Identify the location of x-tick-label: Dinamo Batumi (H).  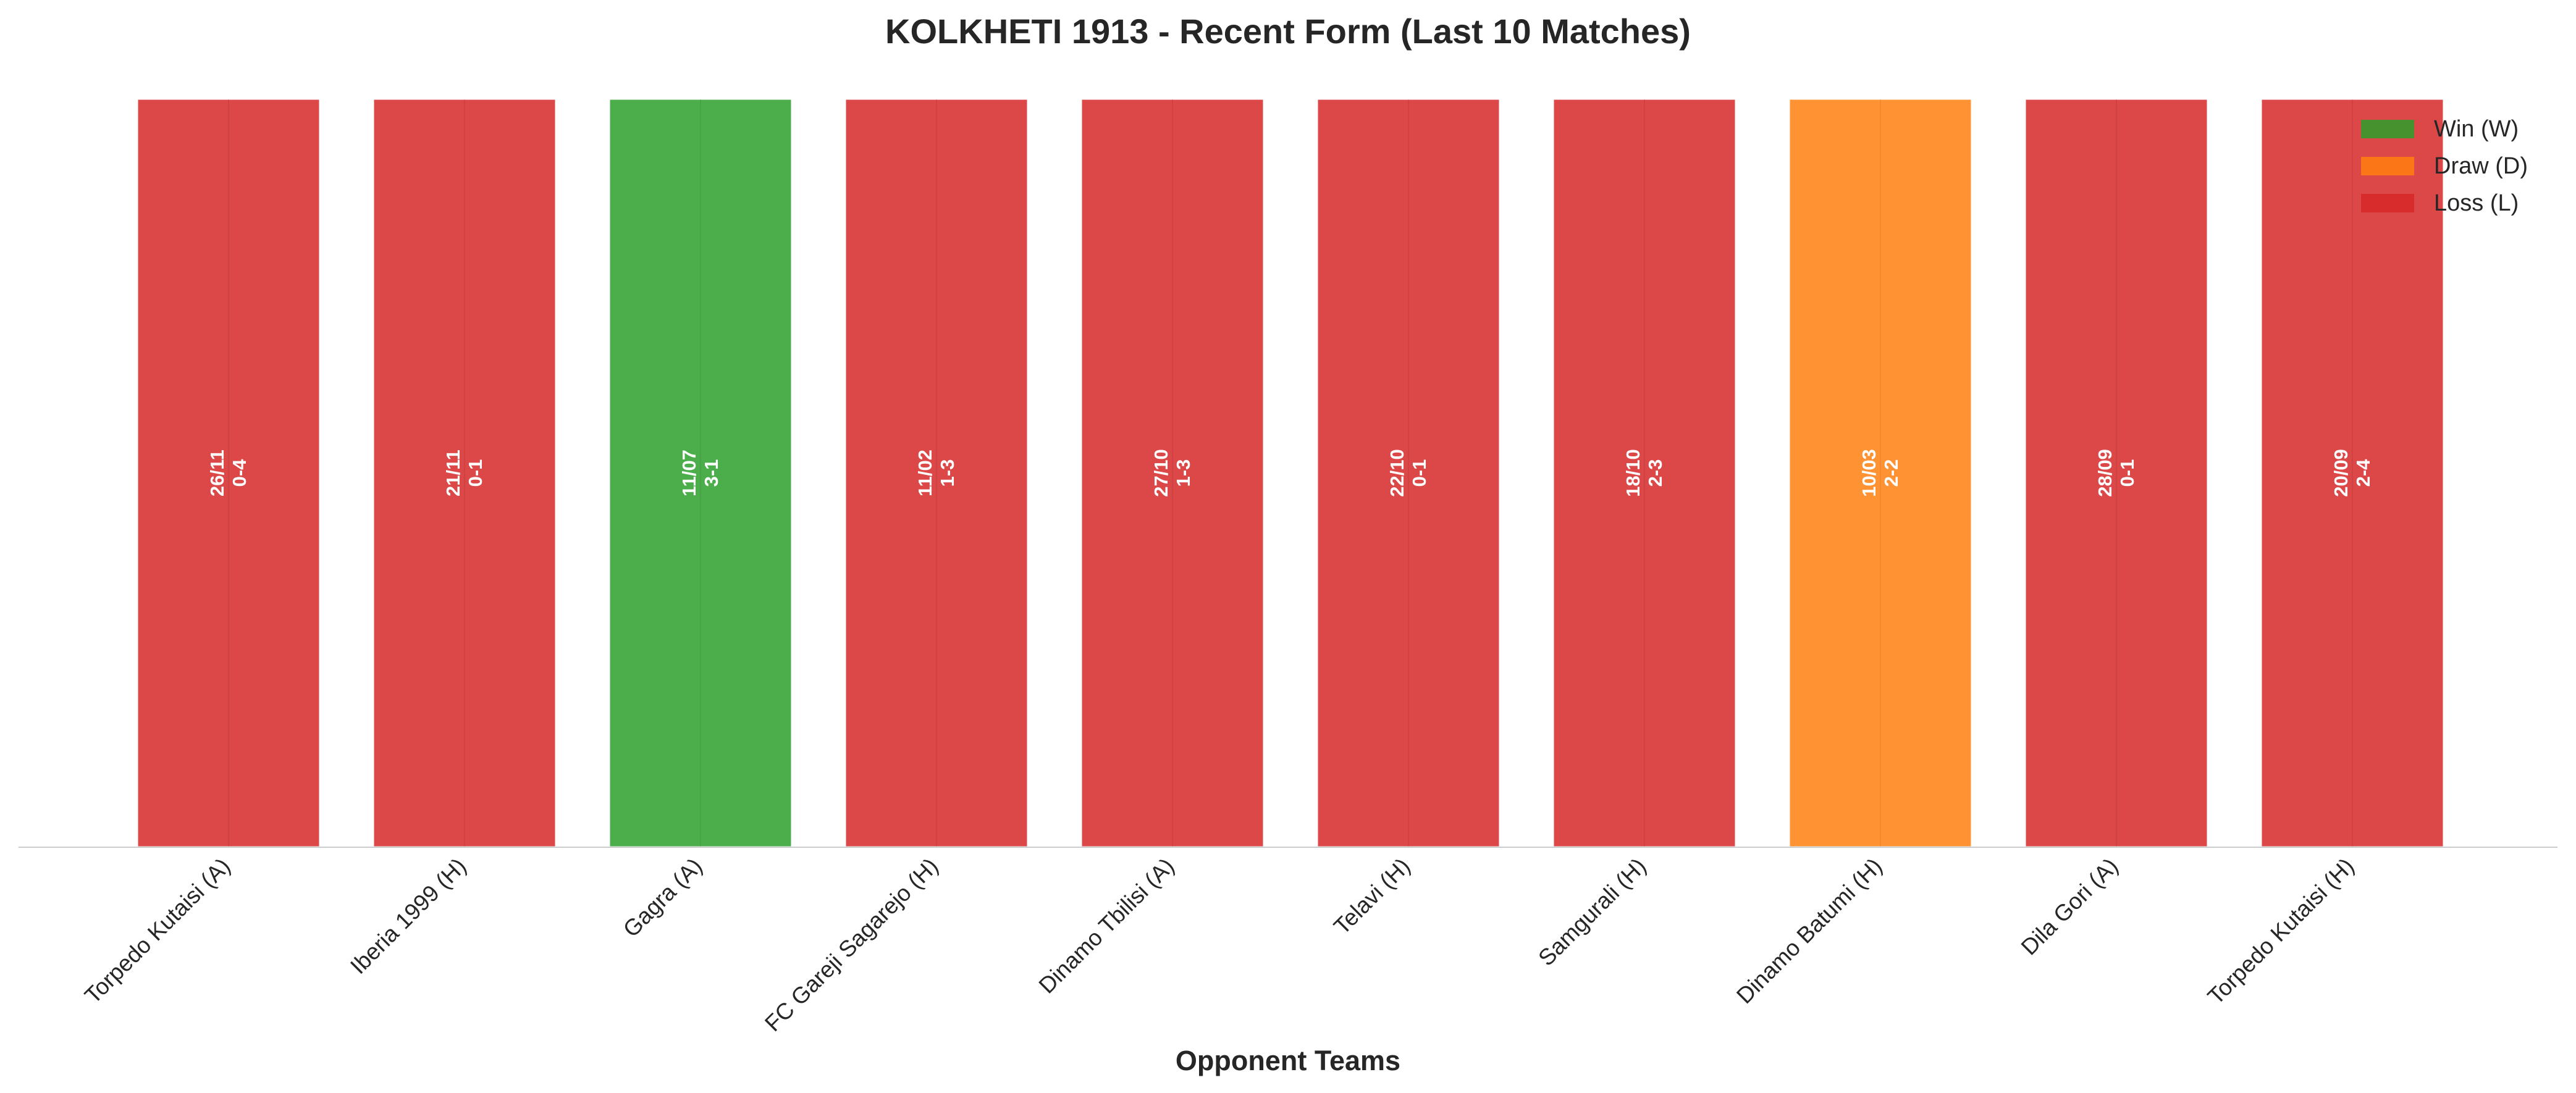
(1809, 930).